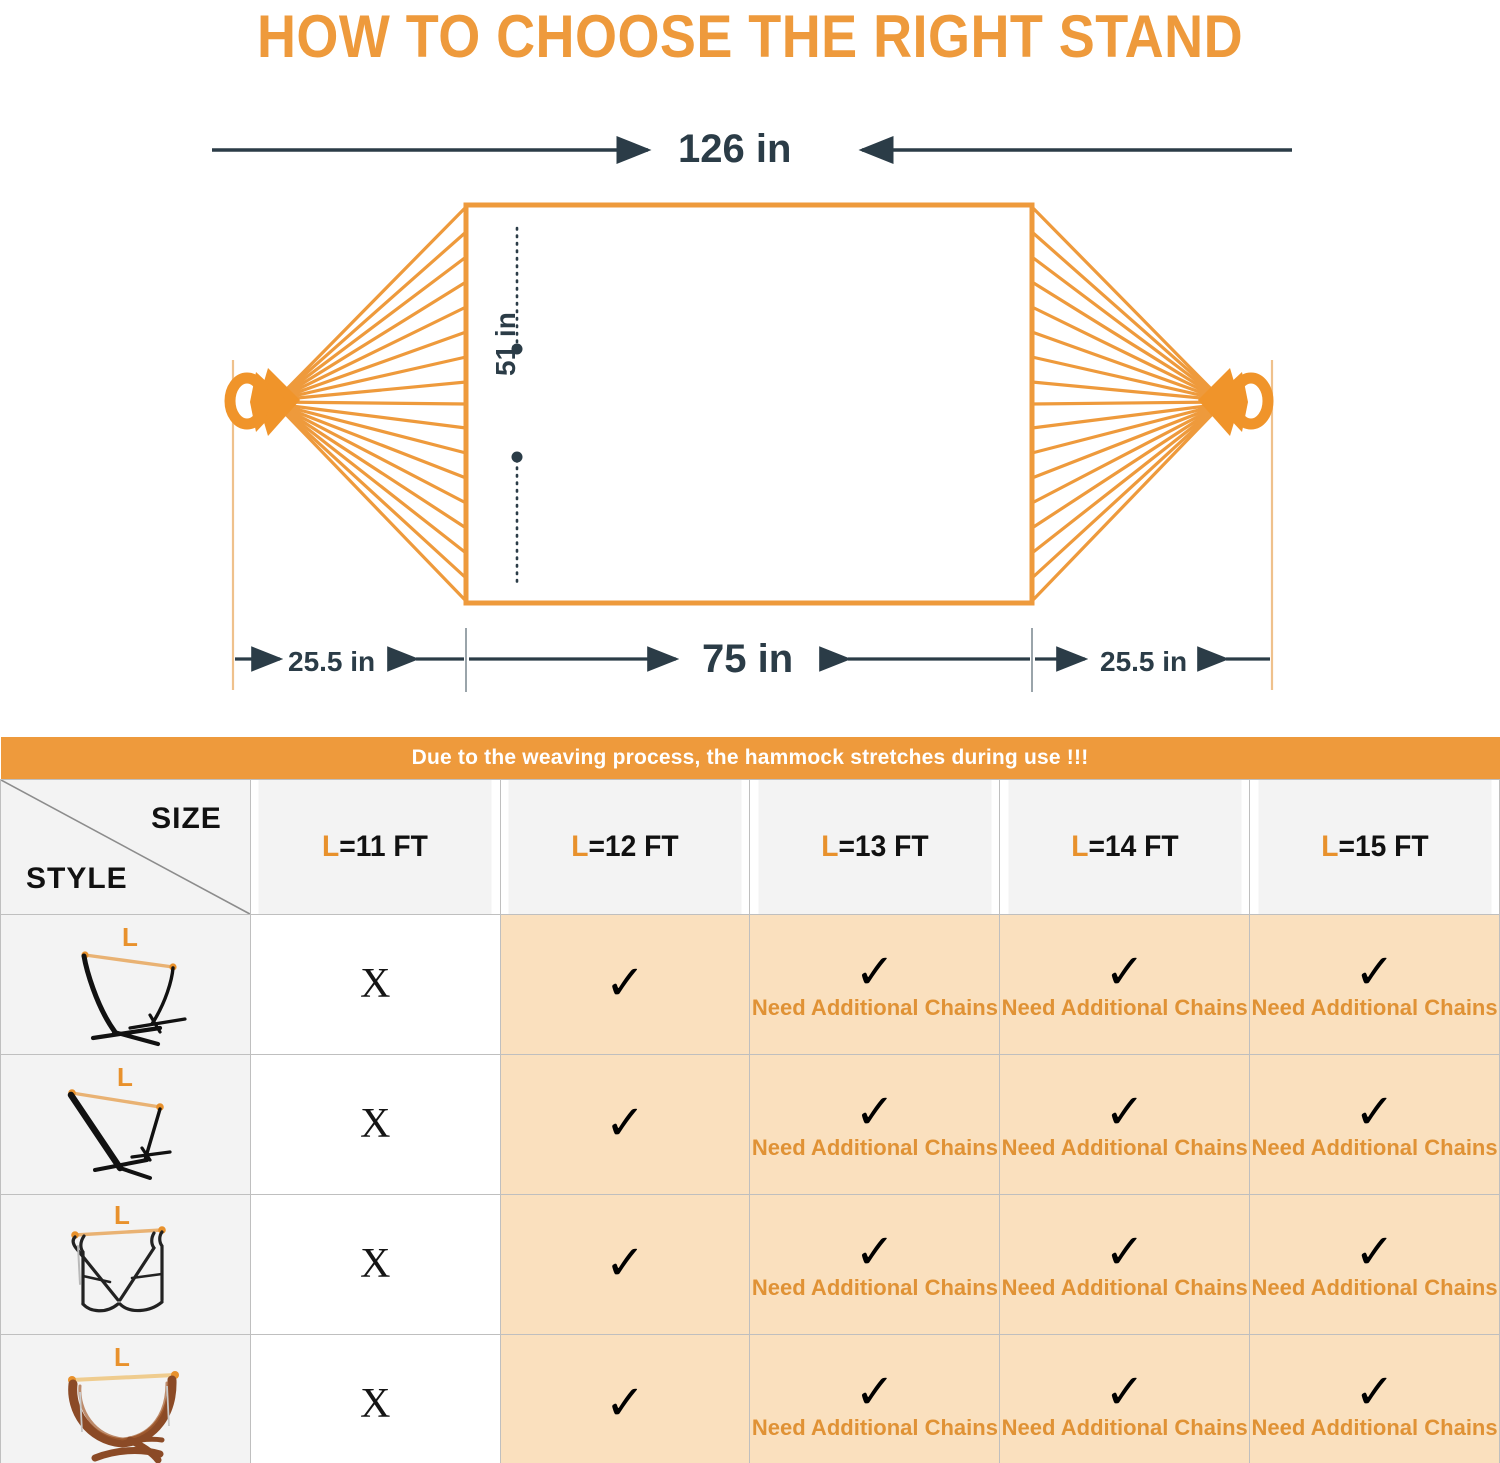 The image size is (1500, 1463). What do you see at coordinates (247, 401) in the screenshot?
I see `hammock-left-ring` at bounding box center [247, 401].